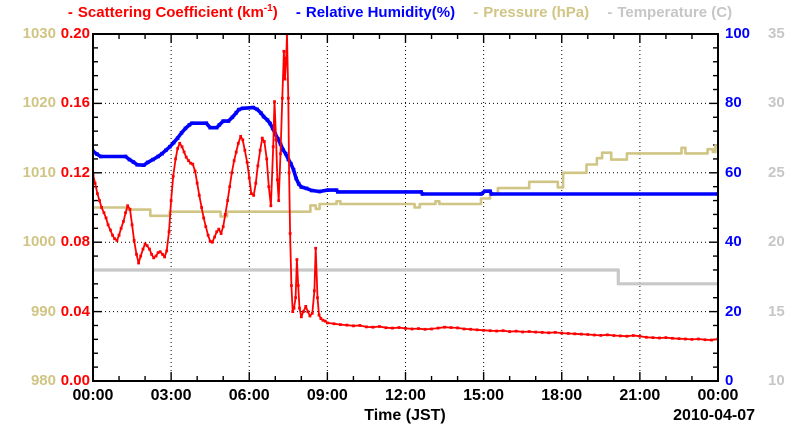 This screenshot has width=800, height=434. I want to click on date-label: 2010-04-07, so click(714, 415).